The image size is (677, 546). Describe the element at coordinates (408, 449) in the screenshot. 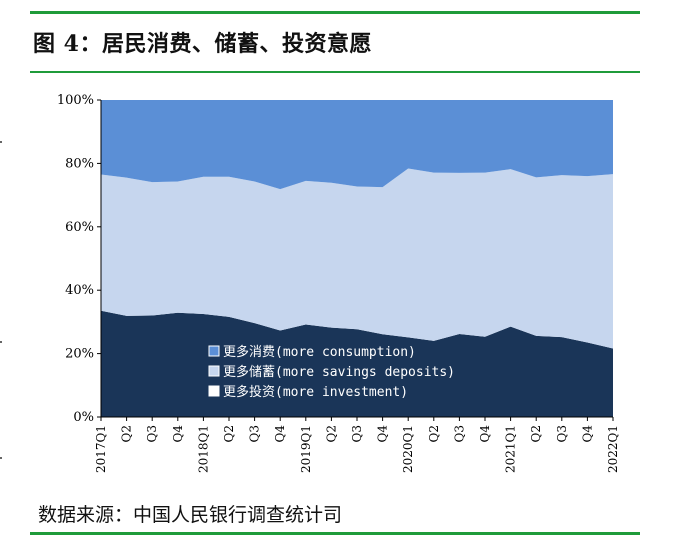

I see `x-tick-label: 2020Q1` at that location.